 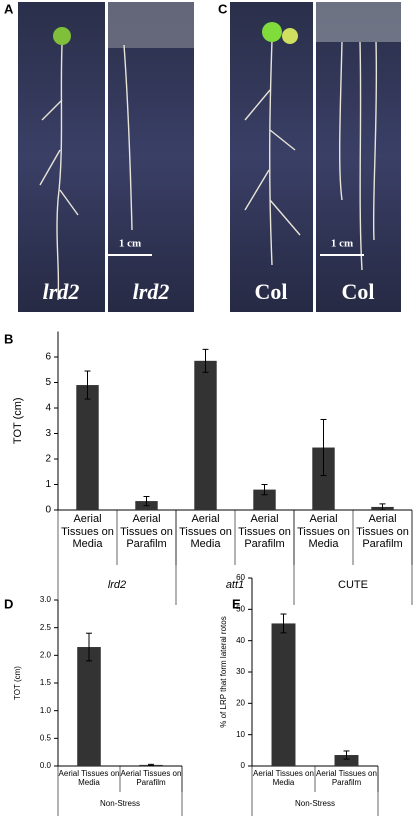 What do you see at coordinates (8, 338) in the screenshot?
I see `panel-letter: B` at bounding box center [8, 338].